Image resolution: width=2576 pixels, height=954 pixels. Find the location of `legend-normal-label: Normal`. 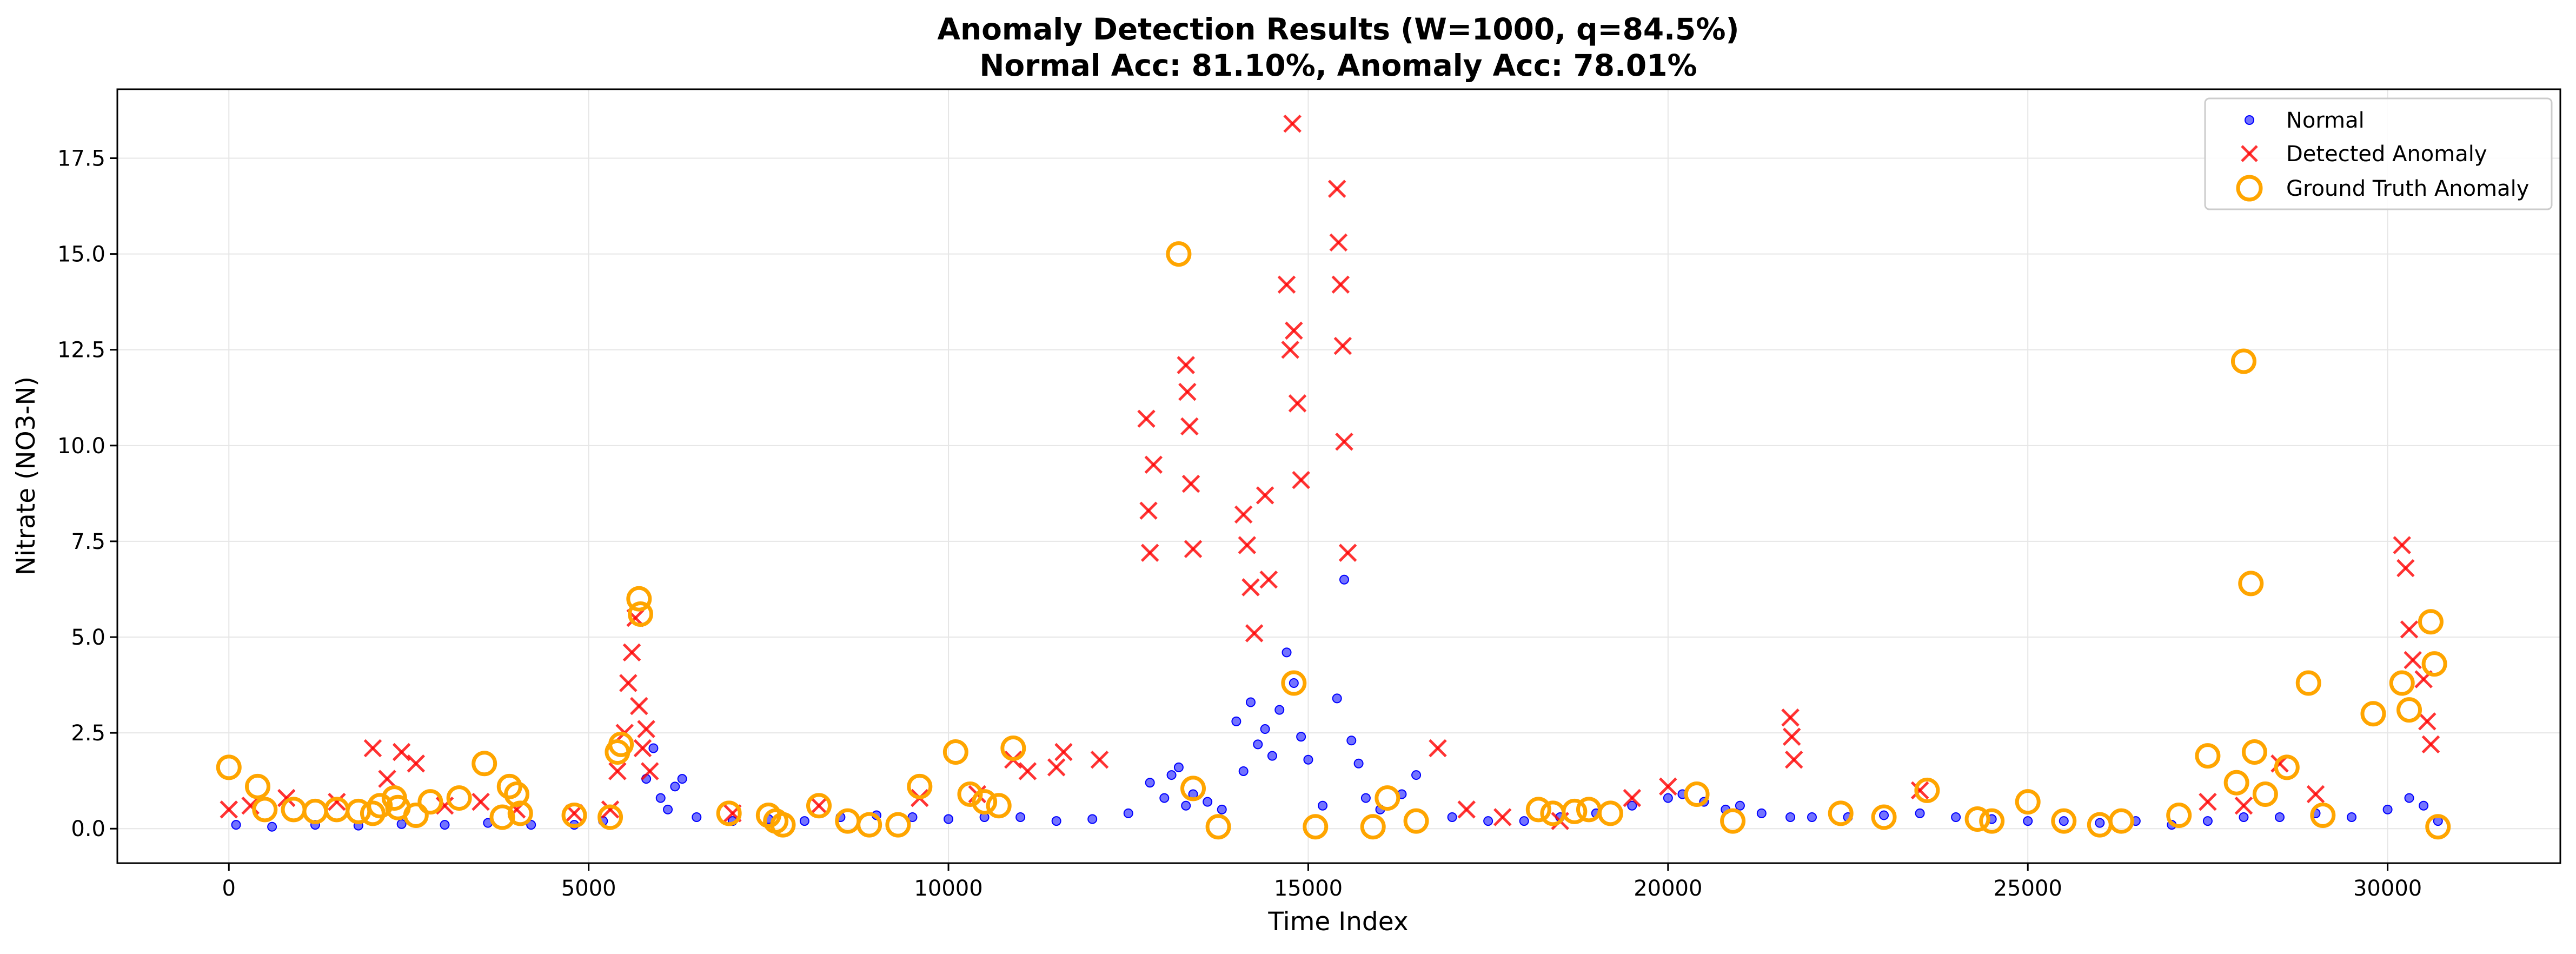

legend-normal-label: Normal is located at coordinates (2325, 120).